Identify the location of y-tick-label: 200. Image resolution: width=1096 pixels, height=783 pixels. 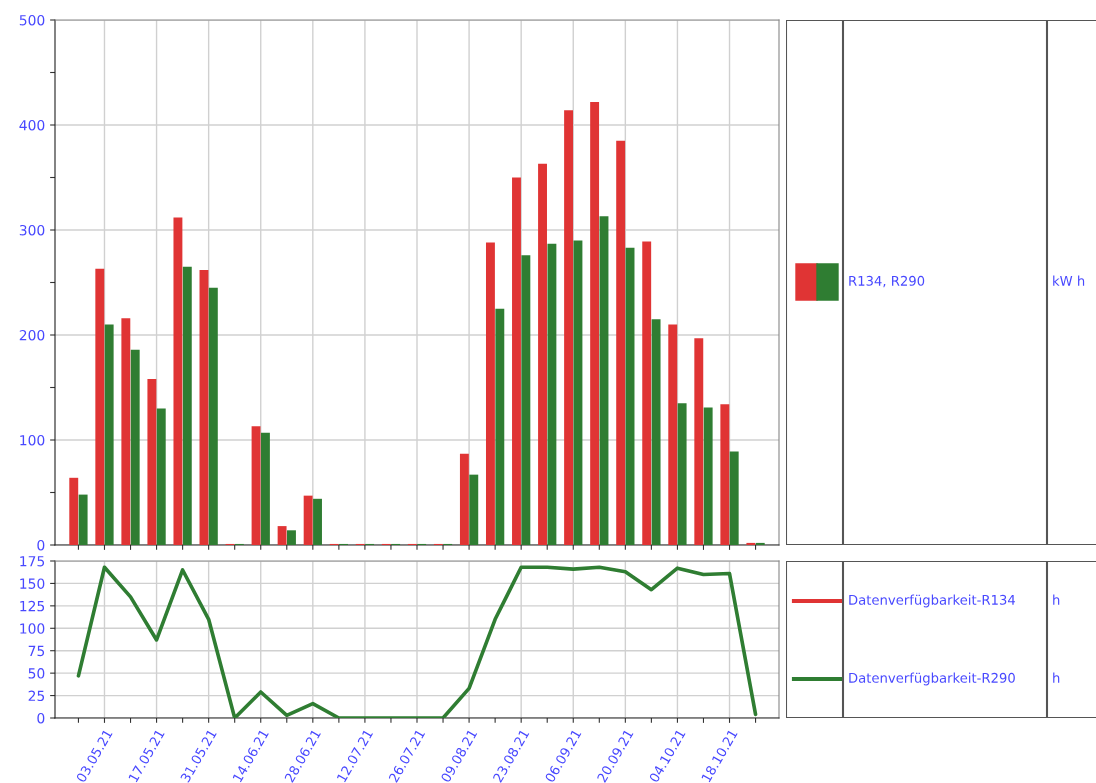
(32, 335).